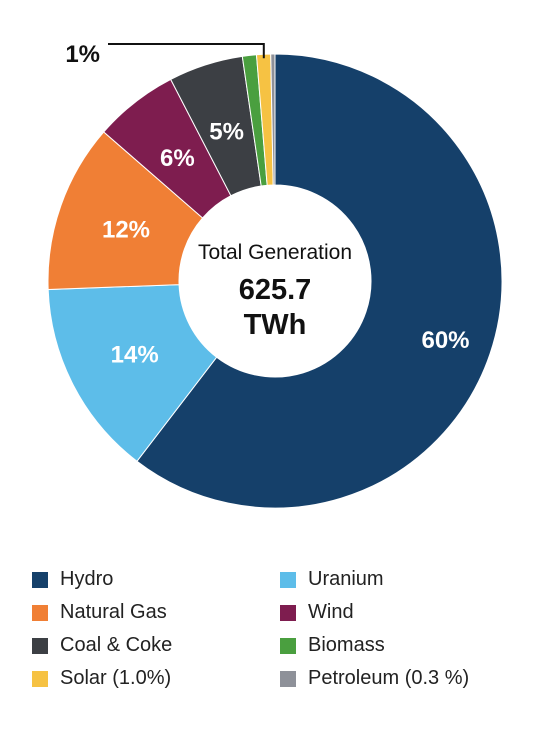 This screenshot has width=533, height=745. Describe the element at coordinates (87, 579) in the screenshot. I see `legend-label: Hydro` at that location.